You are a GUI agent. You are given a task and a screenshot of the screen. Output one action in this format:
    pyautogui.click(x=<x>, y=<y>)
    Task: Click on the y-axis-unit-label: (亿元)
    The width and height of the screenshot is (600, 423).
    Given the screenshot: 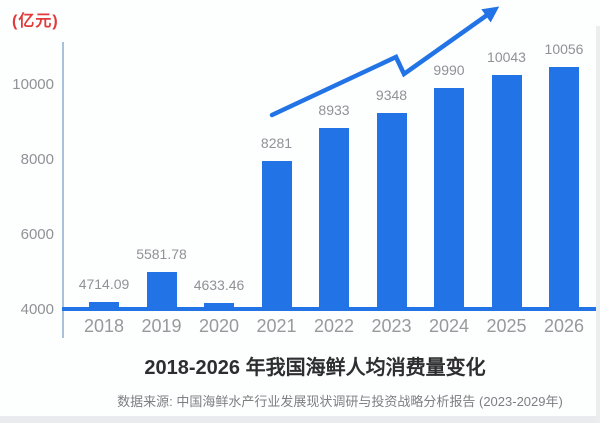 What is the action you would take?
    pyautogui.click(x=35, y=21)
    